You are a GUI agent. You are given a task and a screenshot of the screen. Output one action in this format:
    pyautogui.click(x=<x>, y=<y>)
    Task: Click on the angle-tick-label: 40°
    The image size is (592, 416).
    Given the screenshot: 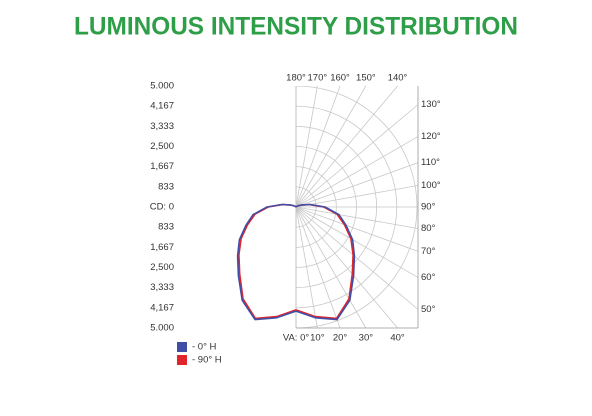 What is the action you would take?
    pyautogui.click(x=397, y=338)
    